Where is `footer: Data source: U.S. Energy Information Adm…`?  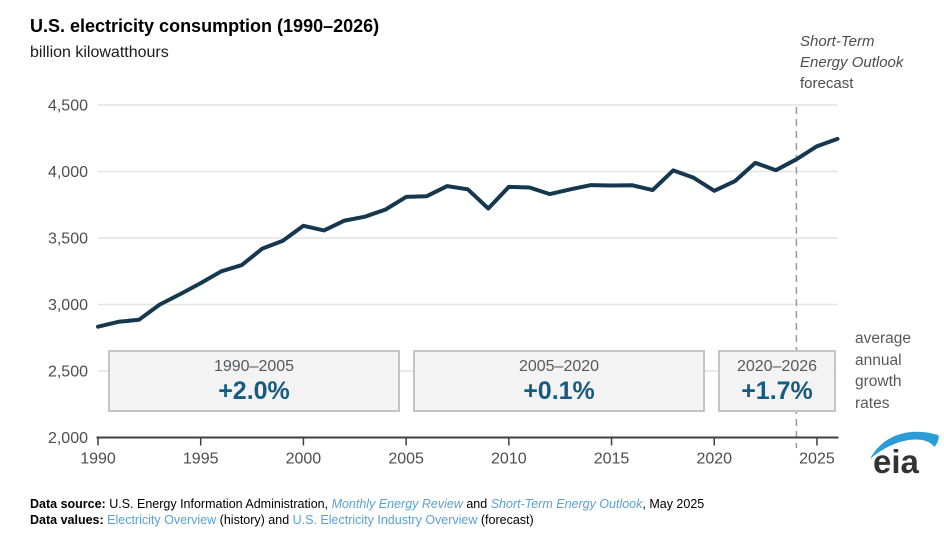
footer: Data source: U.S. Energy Information Adm… is located at coordinates (367, 512).